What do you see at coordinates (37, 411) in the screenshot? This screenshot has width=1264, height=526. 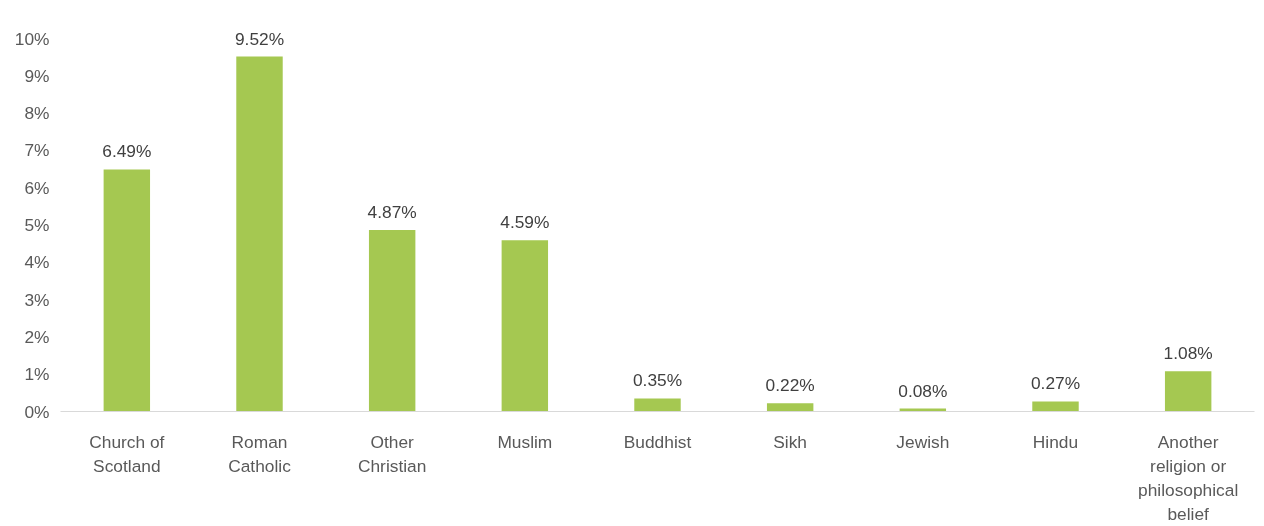 I see `y-tick-label: 0%` at bounding box center [37, 411].